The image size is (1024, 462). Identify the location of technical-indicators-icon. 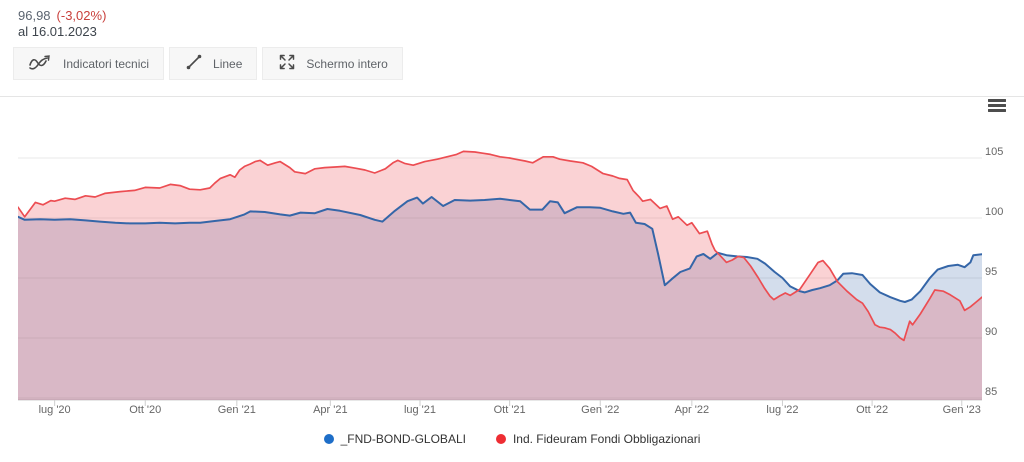
(41, 63).